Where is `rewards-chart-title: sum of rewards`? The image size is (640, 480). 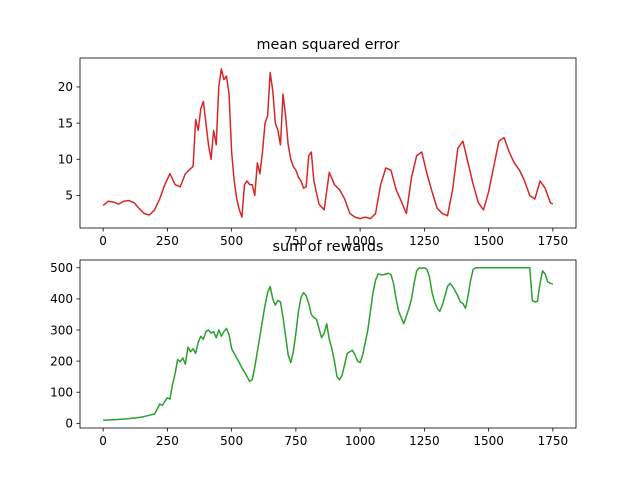 rewards-chart-title: sum of rewards is located at coordinates (328, 247).